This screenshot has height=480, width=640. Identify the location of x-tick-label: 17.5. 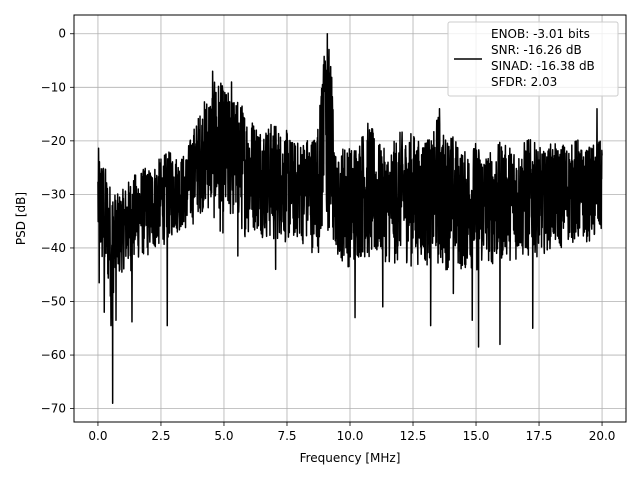
(539, 436).